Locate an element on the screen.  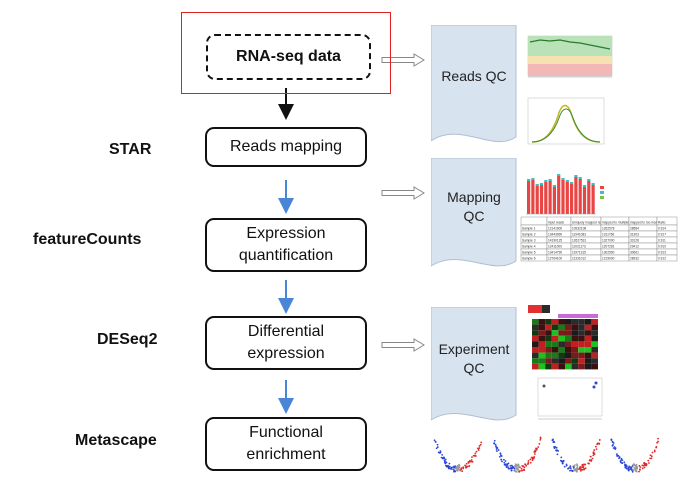
reads-quality-thumbnail is located at coordinates (570, 56).